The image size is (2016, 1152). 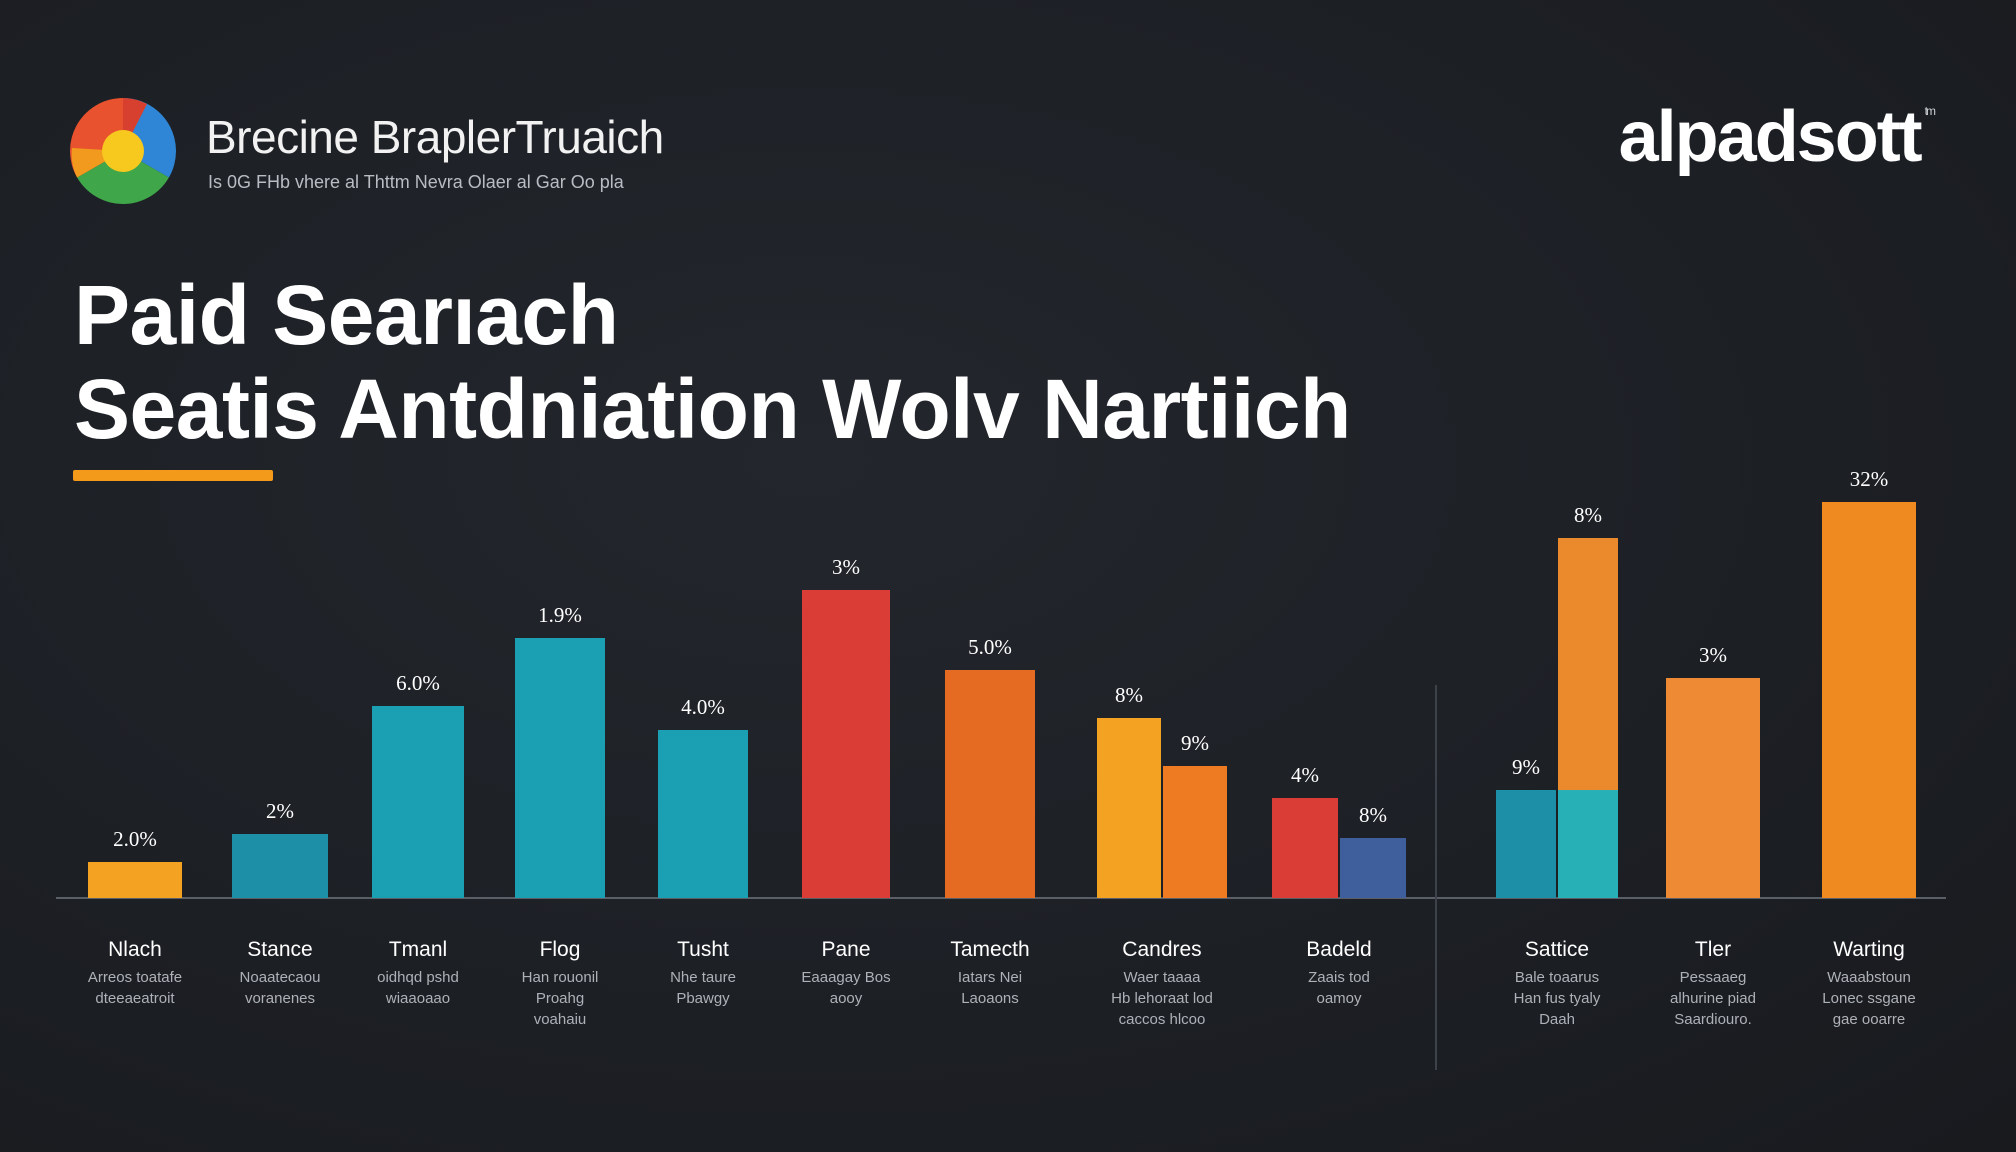 What do you see at coordinates (123, 151) in the screenshot?
I see `brand-logo` at bounding box center [123, 151].